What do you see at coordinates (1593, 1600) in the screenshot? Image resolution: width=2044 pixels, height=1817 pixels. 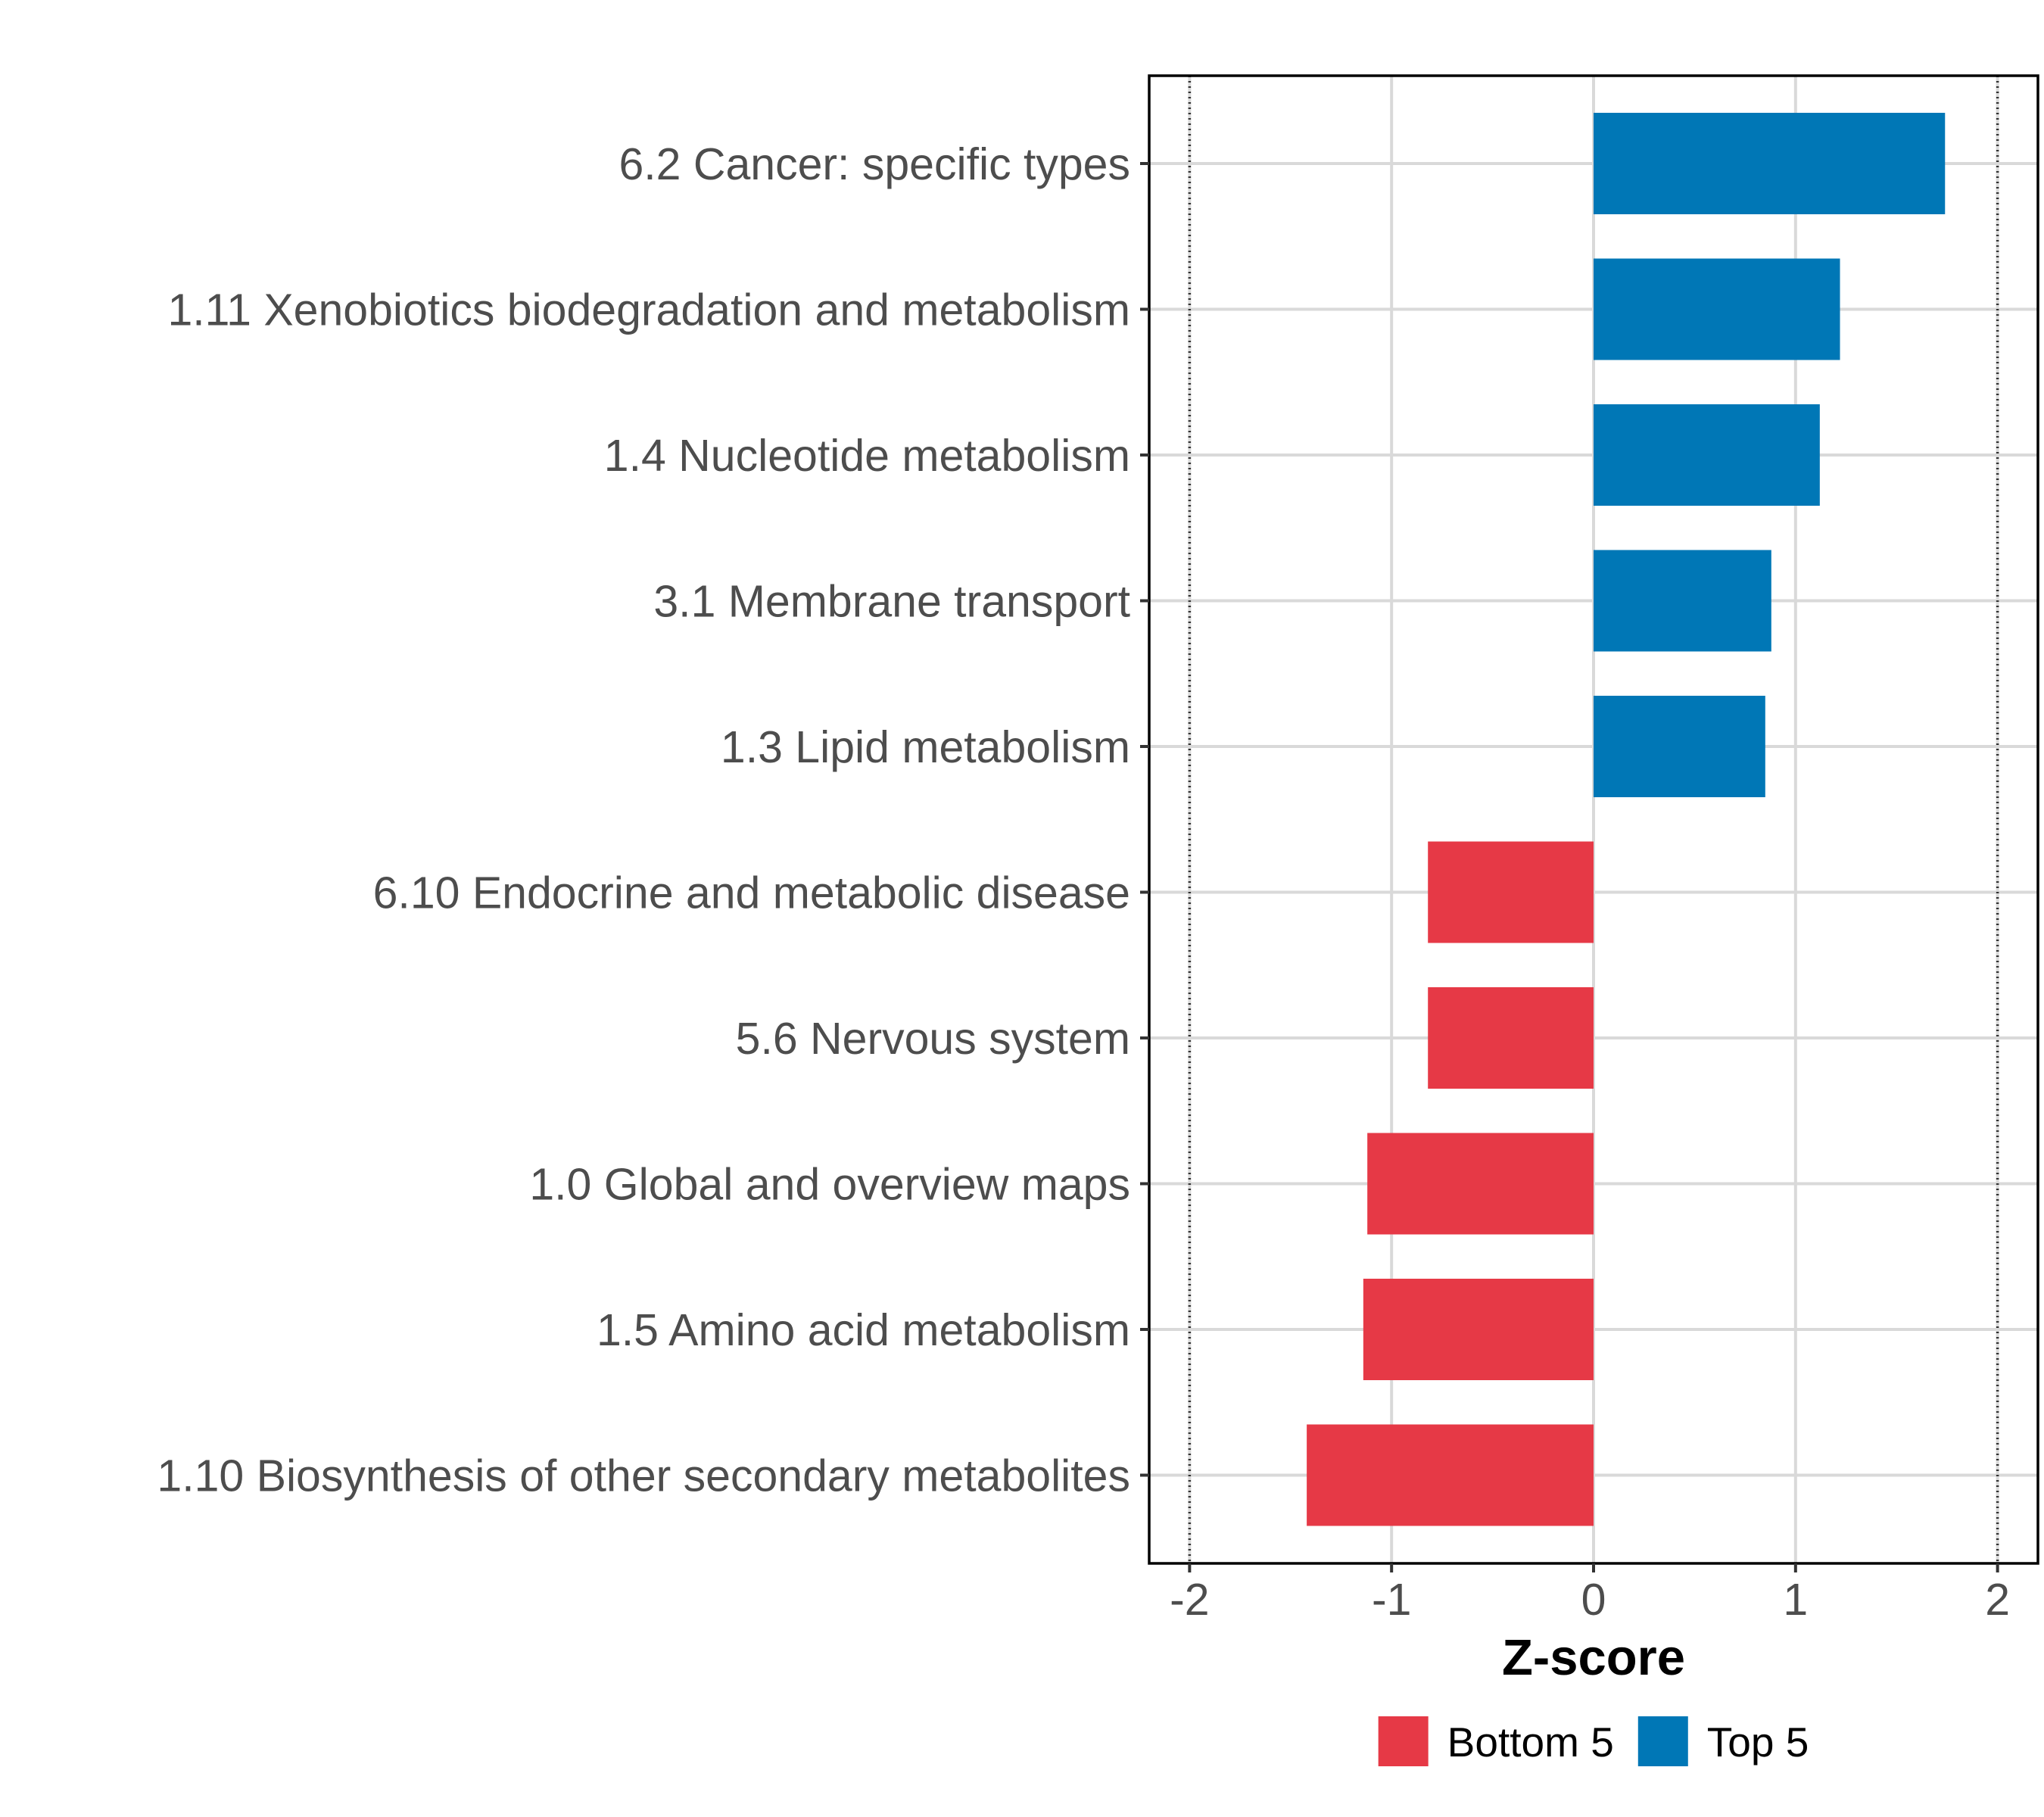 I see `x-tick-label: 0` at bounding box center [1593, 1600].